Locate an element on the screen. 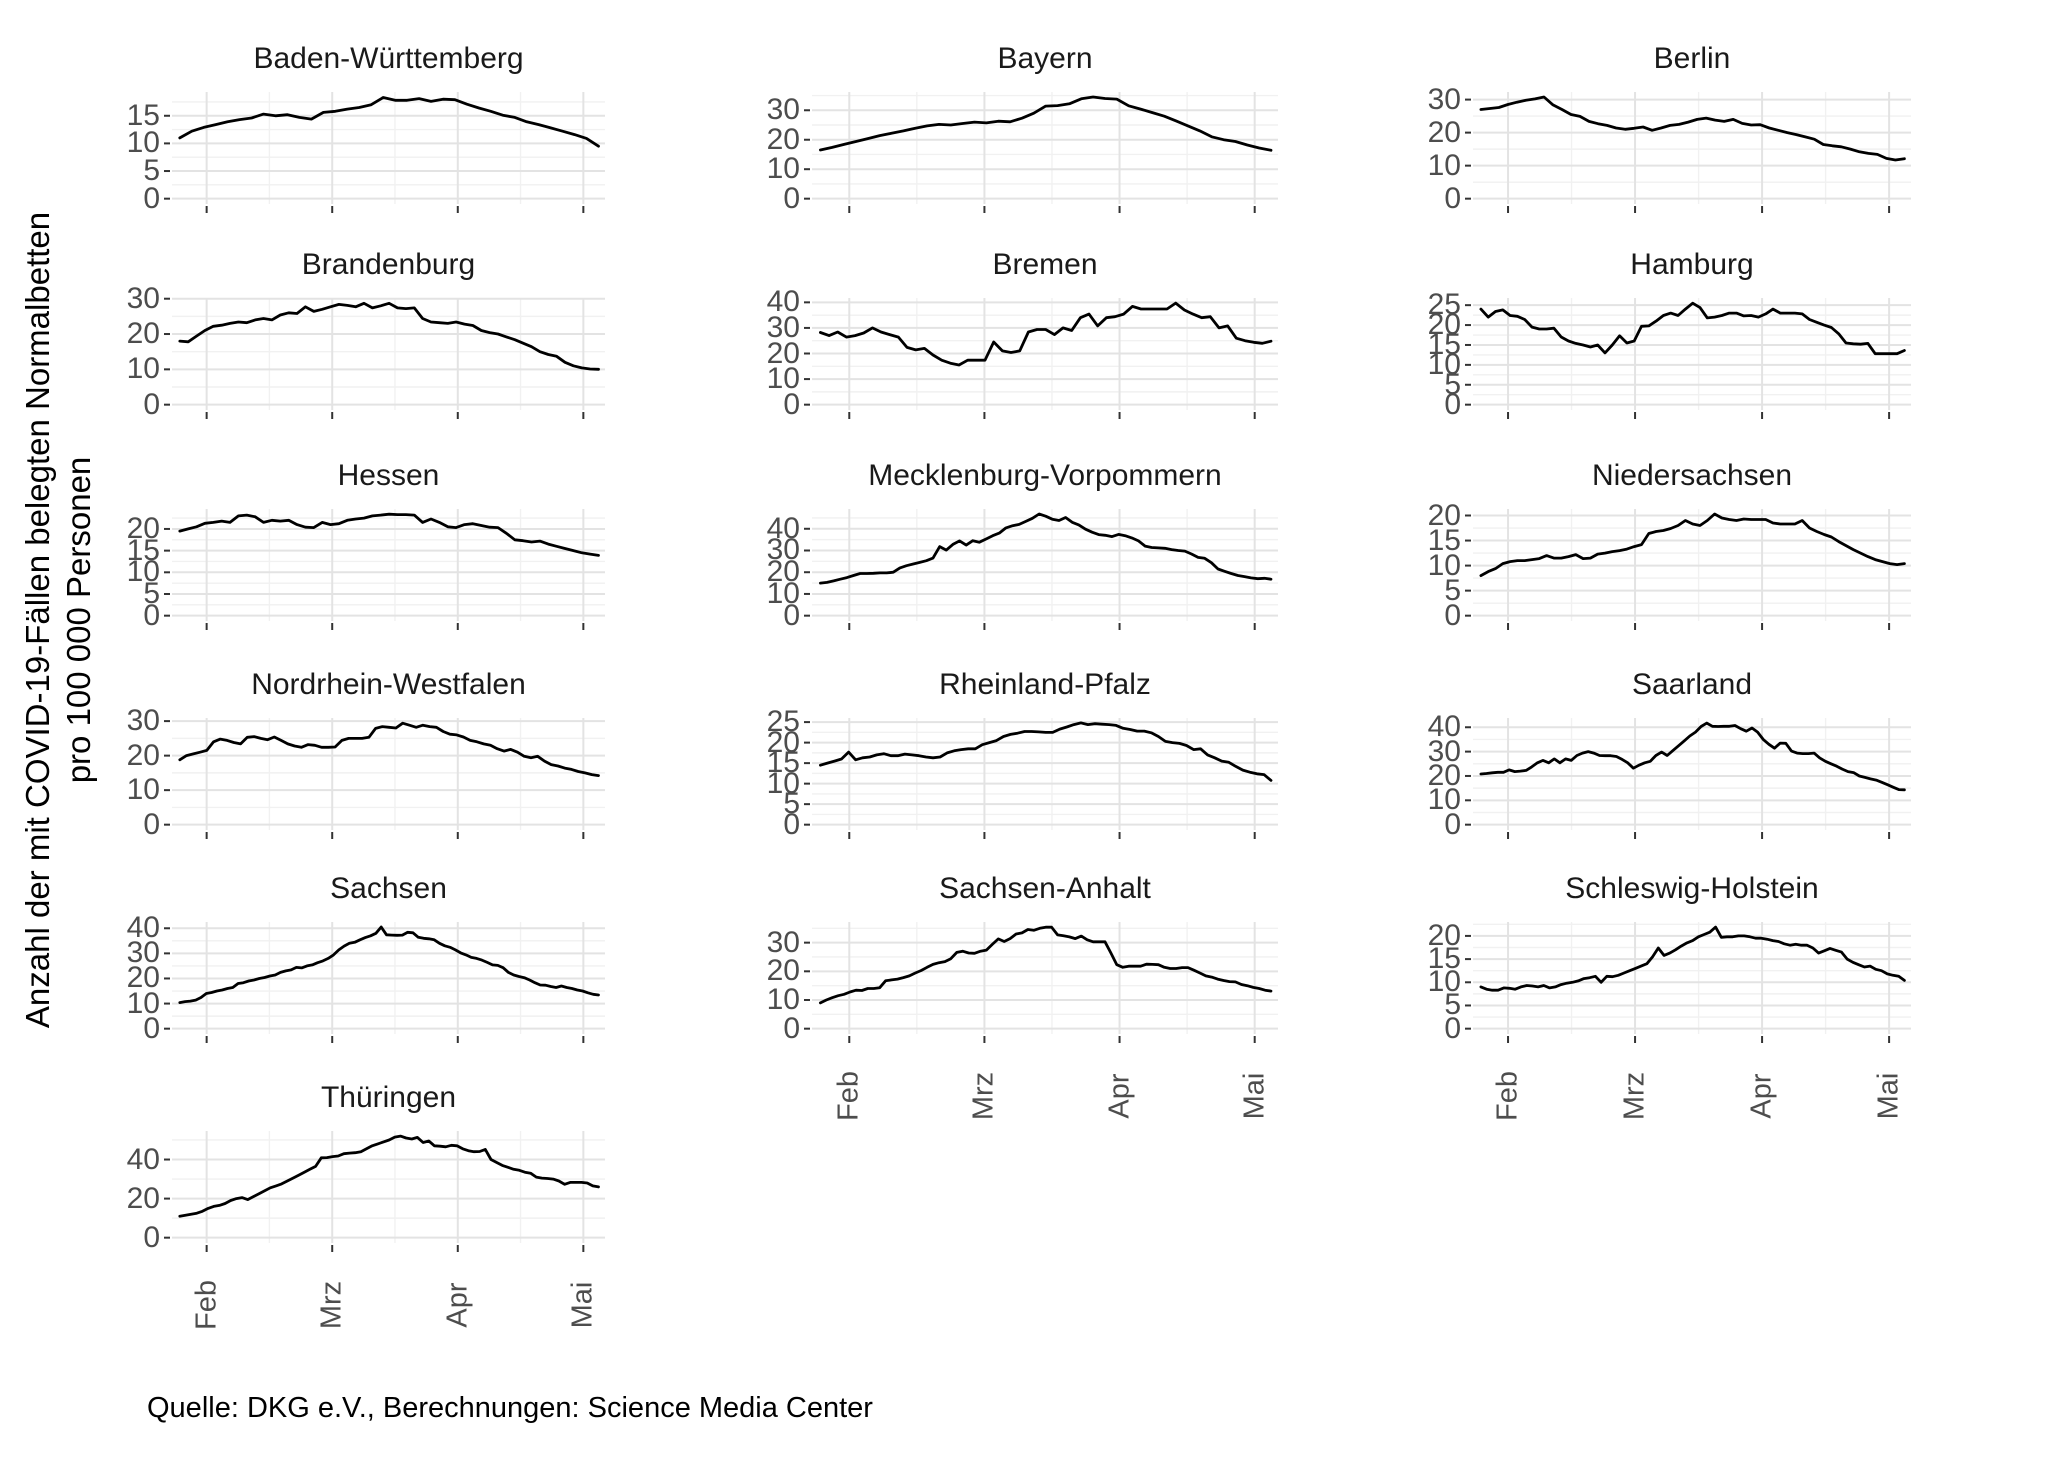 The image size is (2048, 1462). line-plot-hessen is located at coordinates (384, 569).